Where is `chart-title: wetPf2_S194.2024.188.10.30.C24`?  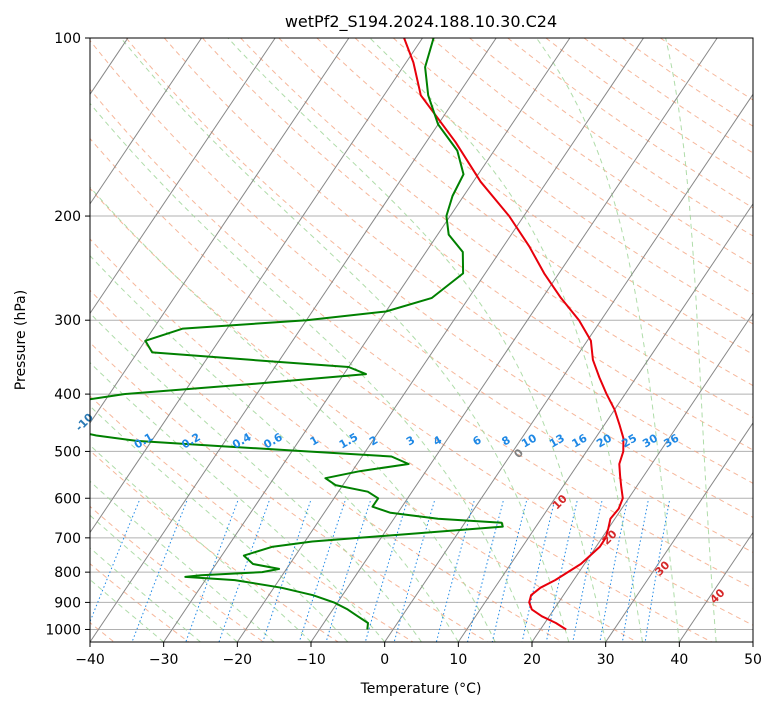
chart-title: wetPf2_S194.2024.188.10.30.C24 is located at coordinates (421, 22).